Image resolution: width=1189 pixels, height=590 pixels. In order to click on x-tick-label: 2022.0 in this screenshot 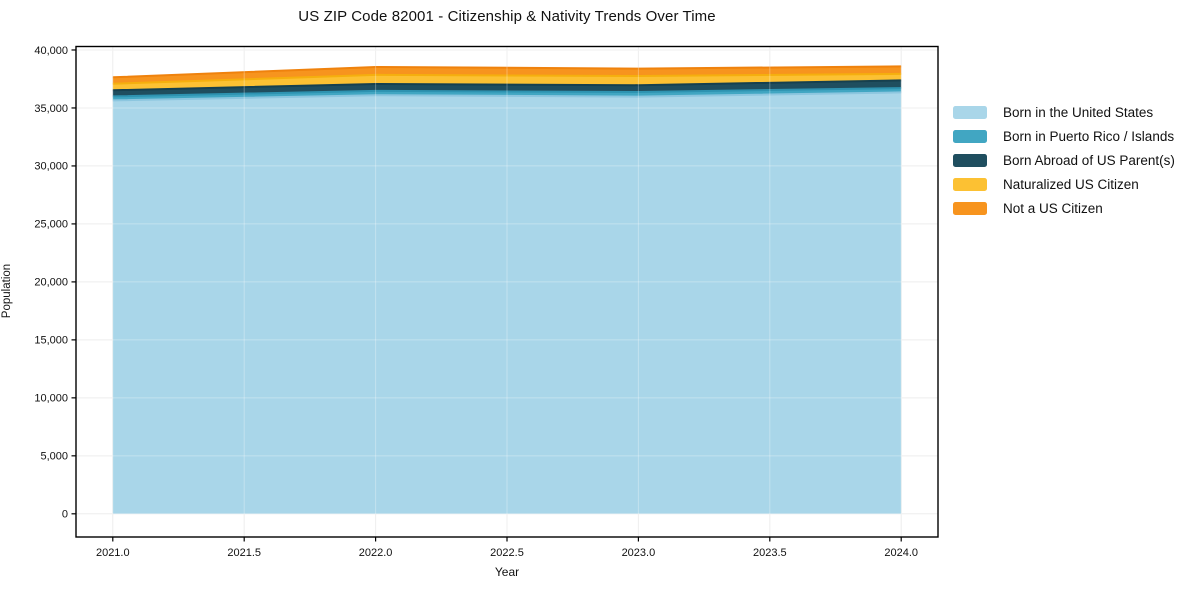, I will do `click(376, 553)`.